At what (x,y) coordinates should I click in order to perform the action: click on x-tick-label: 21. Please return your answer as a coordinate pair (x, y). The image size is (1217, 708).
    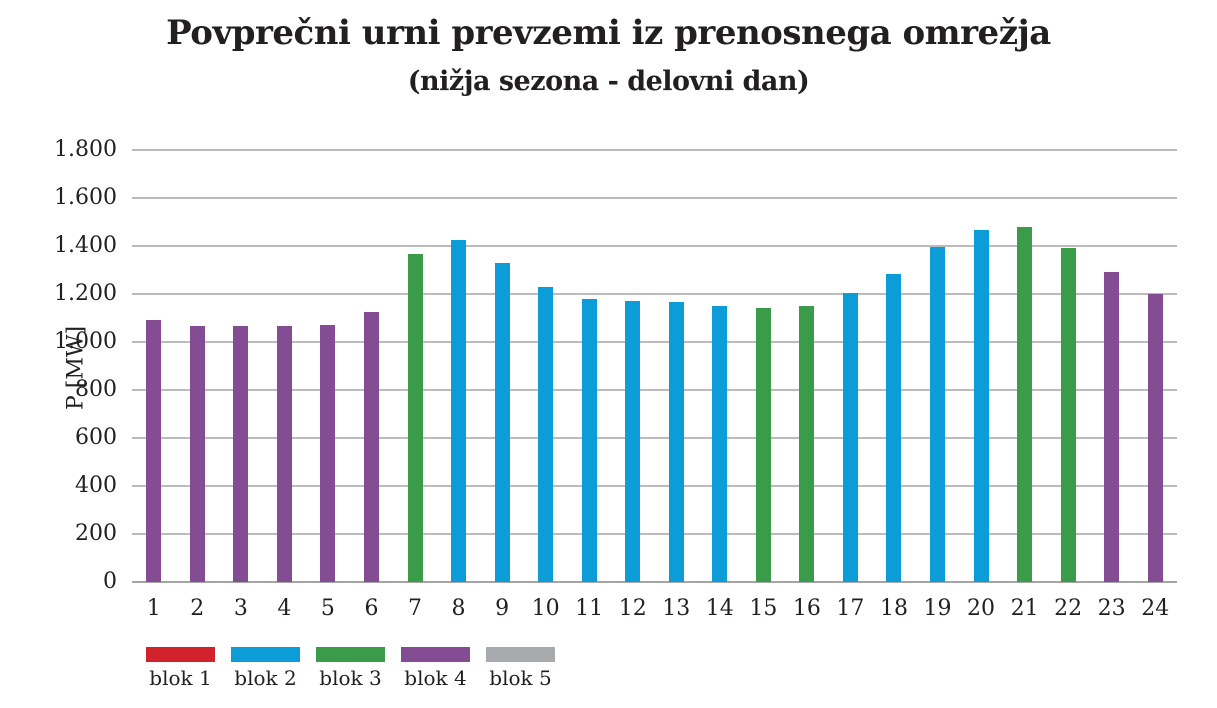
    Looking at the image, I should click on (1024, 608).